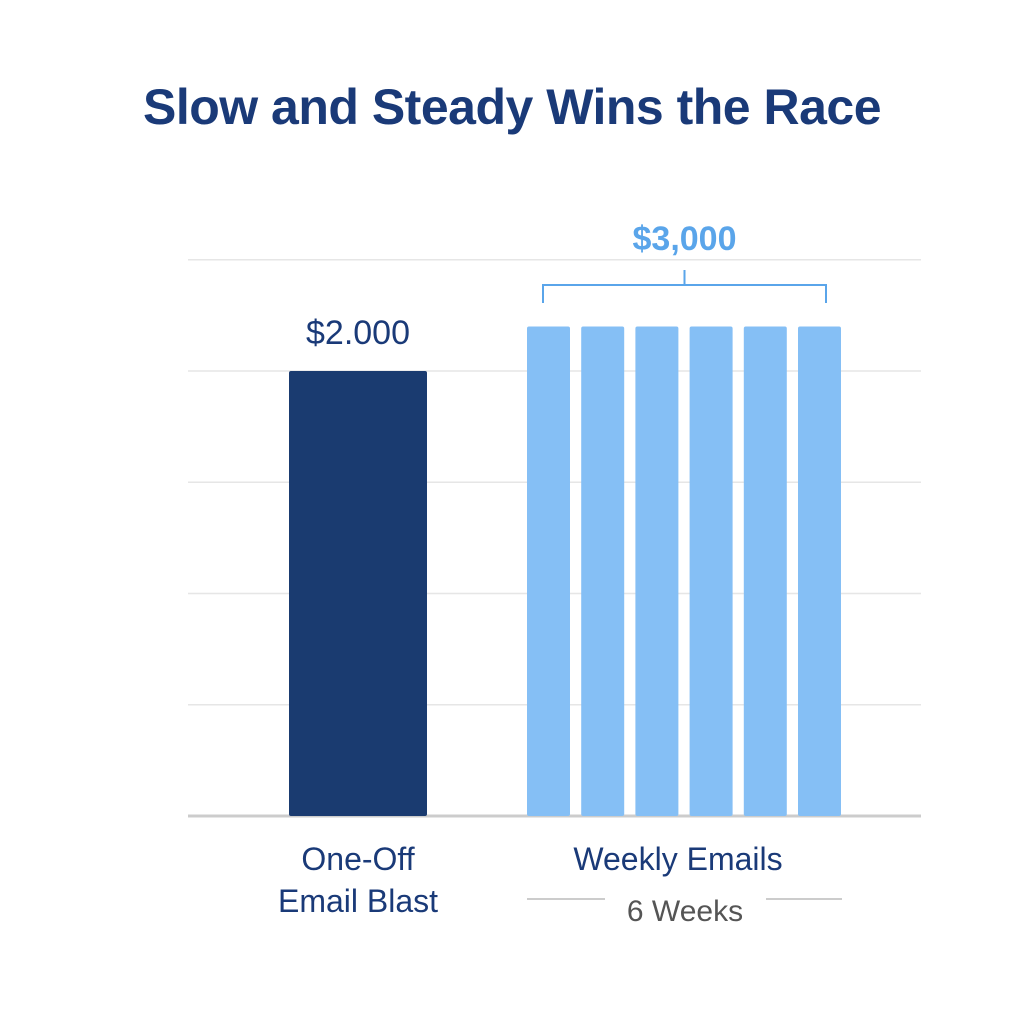 Image resolution: width=1024 pixels, height=1024 pixels. Describe the element at coordinates (512, 107) in the screenshot. I see `chart-title: Slow and Steady Wins the Race` at that location.